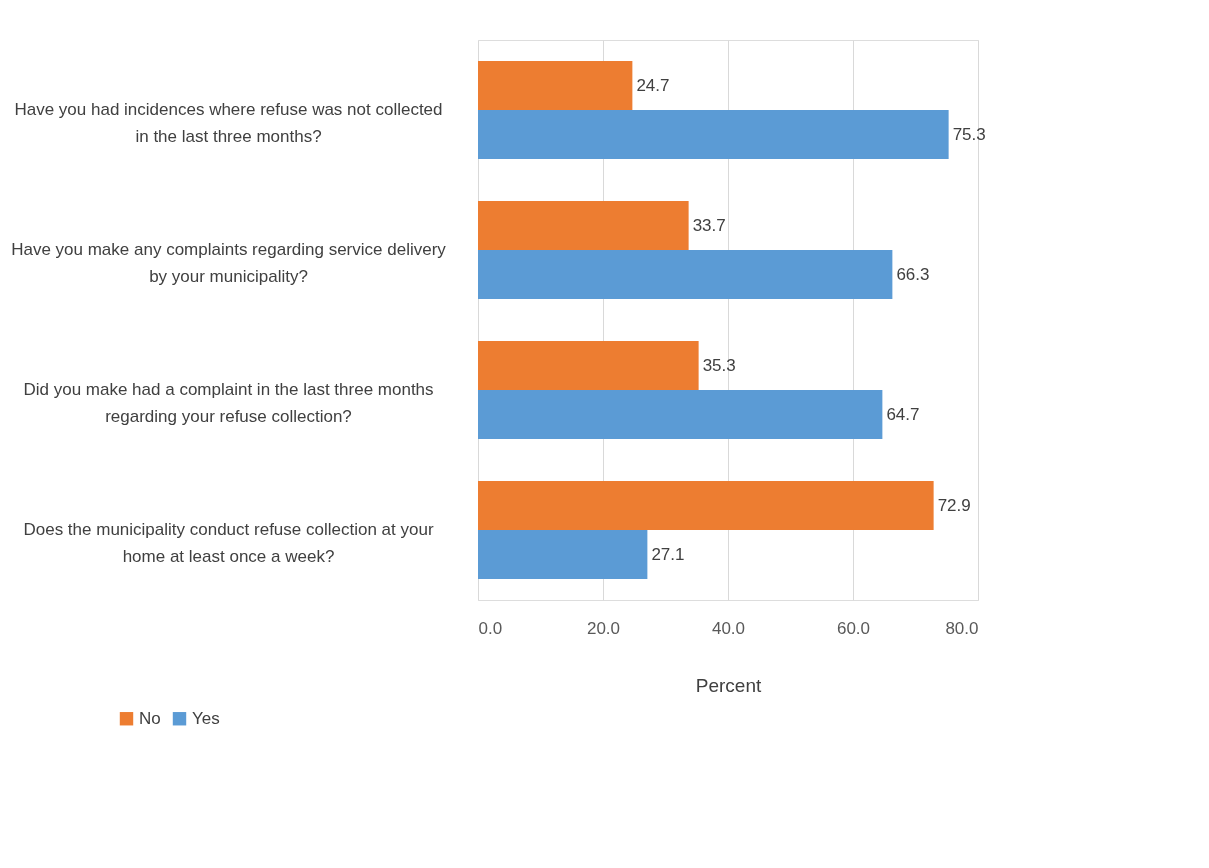 Image resolution: width=1209 pixels, height=868 pixels. I want to click on y-tick-label: Did you make had a complaint in the last three months regarding your refuse collection?, so click(228, 403).